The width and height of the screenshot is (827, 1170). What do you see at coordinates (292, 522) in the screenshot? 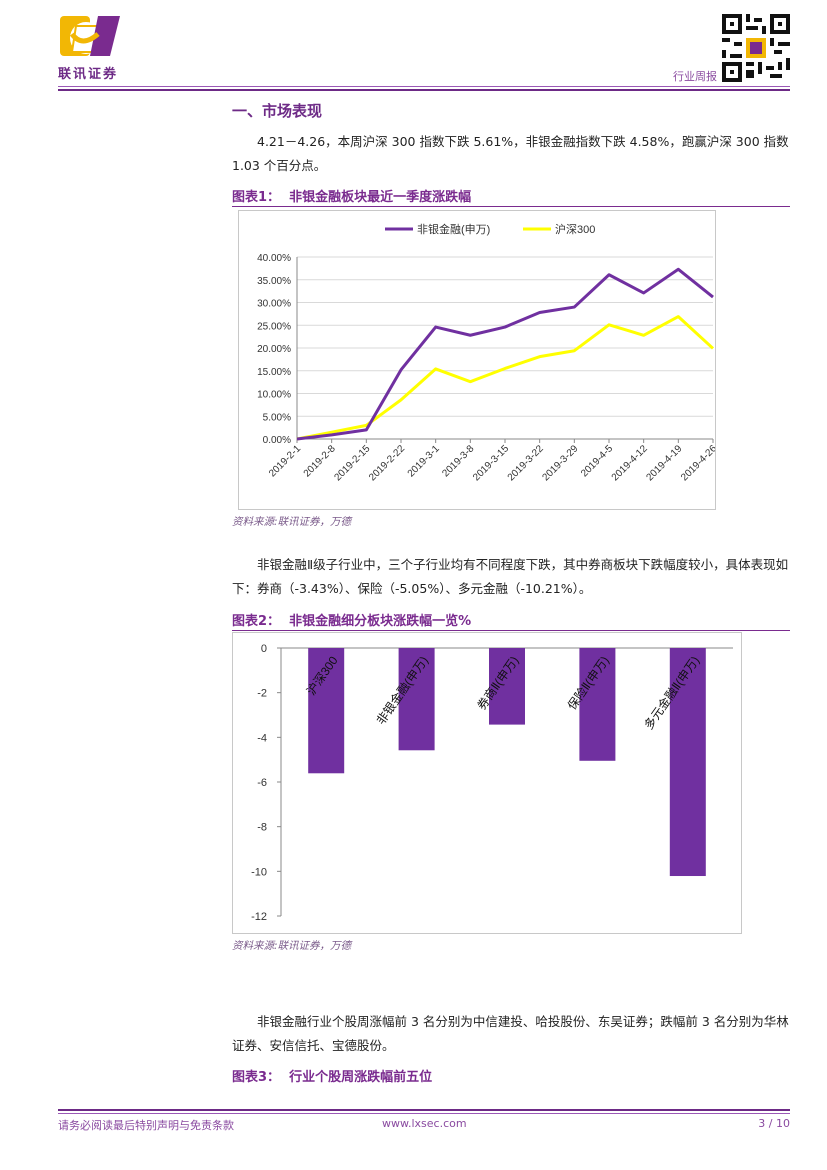
I see `figure-1-source: 资料来源:联讯证券，万德` at bounding box center [292, 522].